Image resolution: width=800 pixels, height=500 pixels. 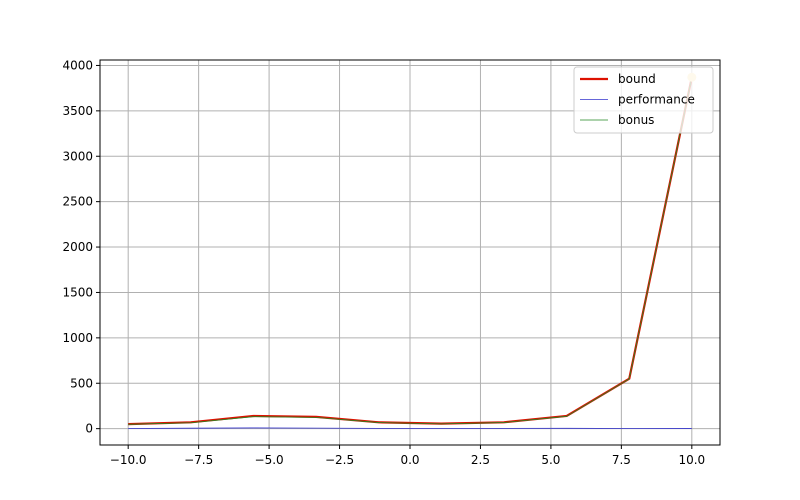 I want to click on x-tick-label: −2.5, so click(x=339, y=460).